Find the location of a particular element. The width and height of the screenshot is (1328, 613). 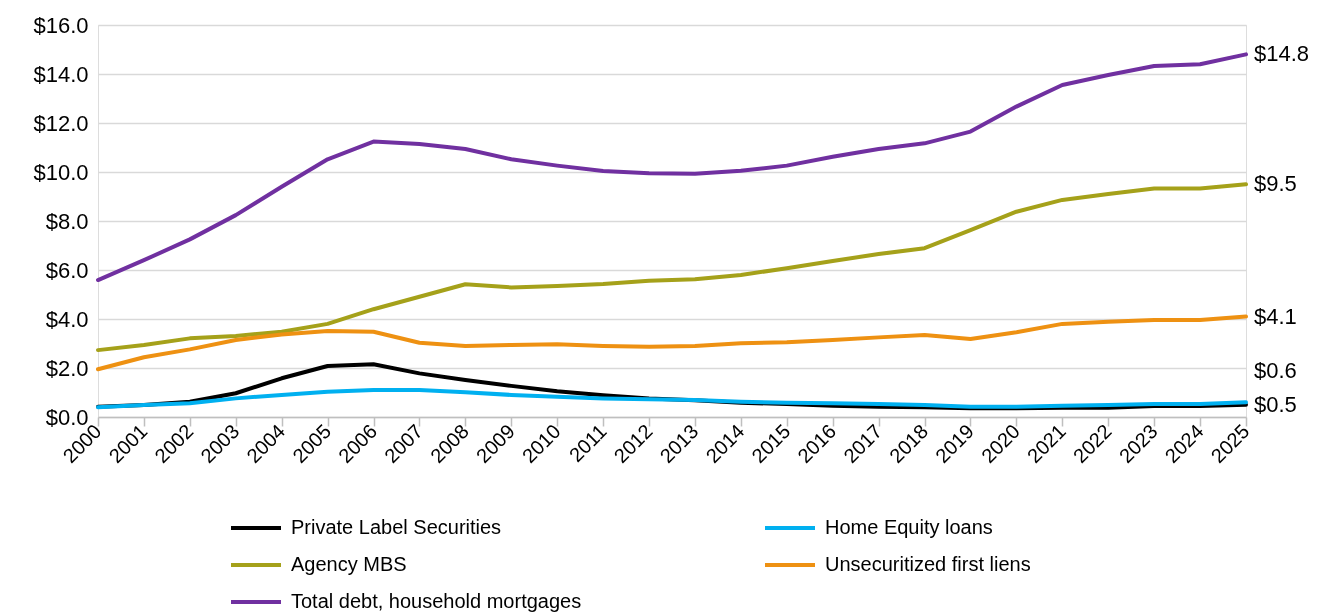

y-tick-label: $4.0 is located at coordinates (67, 319).